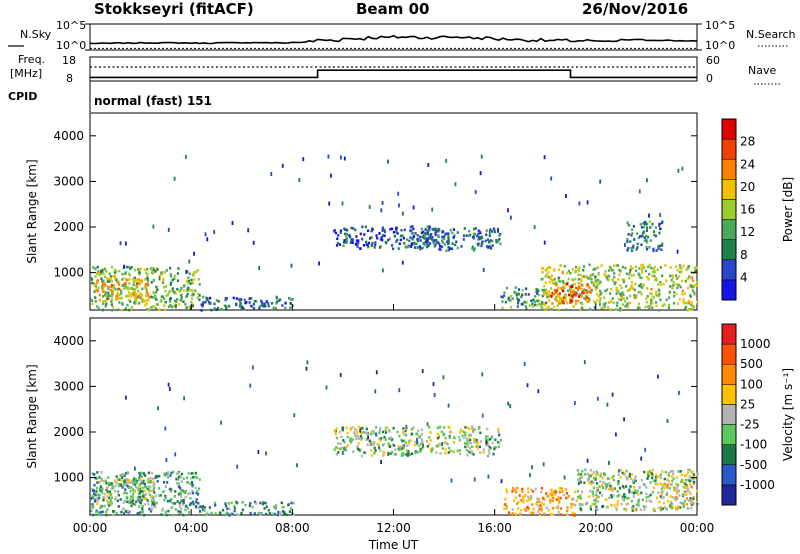  I want to click on frequency-tick: 8, so click(69, 78).